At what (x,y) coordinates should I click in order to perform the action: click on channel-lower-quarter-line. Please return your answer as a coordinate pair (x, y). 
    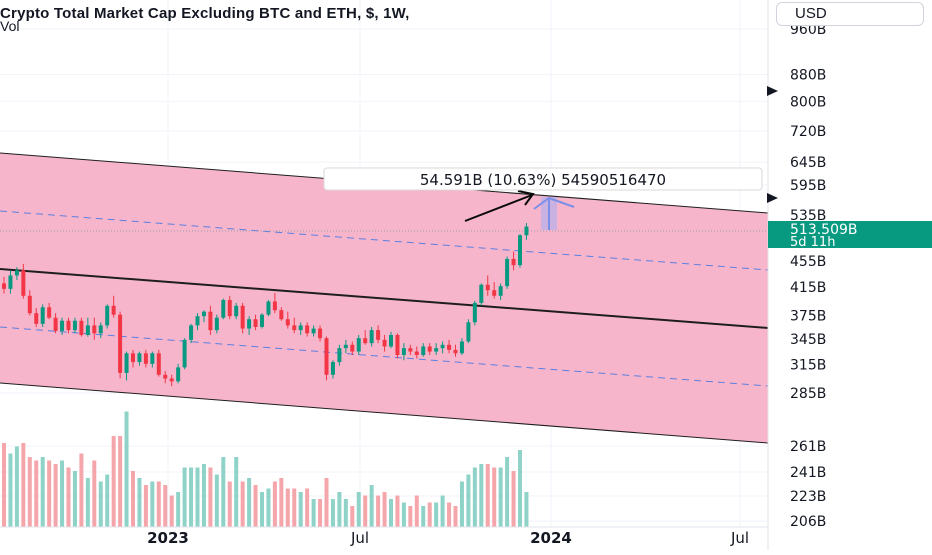
    Looking at the image, I should click on (384, 356).